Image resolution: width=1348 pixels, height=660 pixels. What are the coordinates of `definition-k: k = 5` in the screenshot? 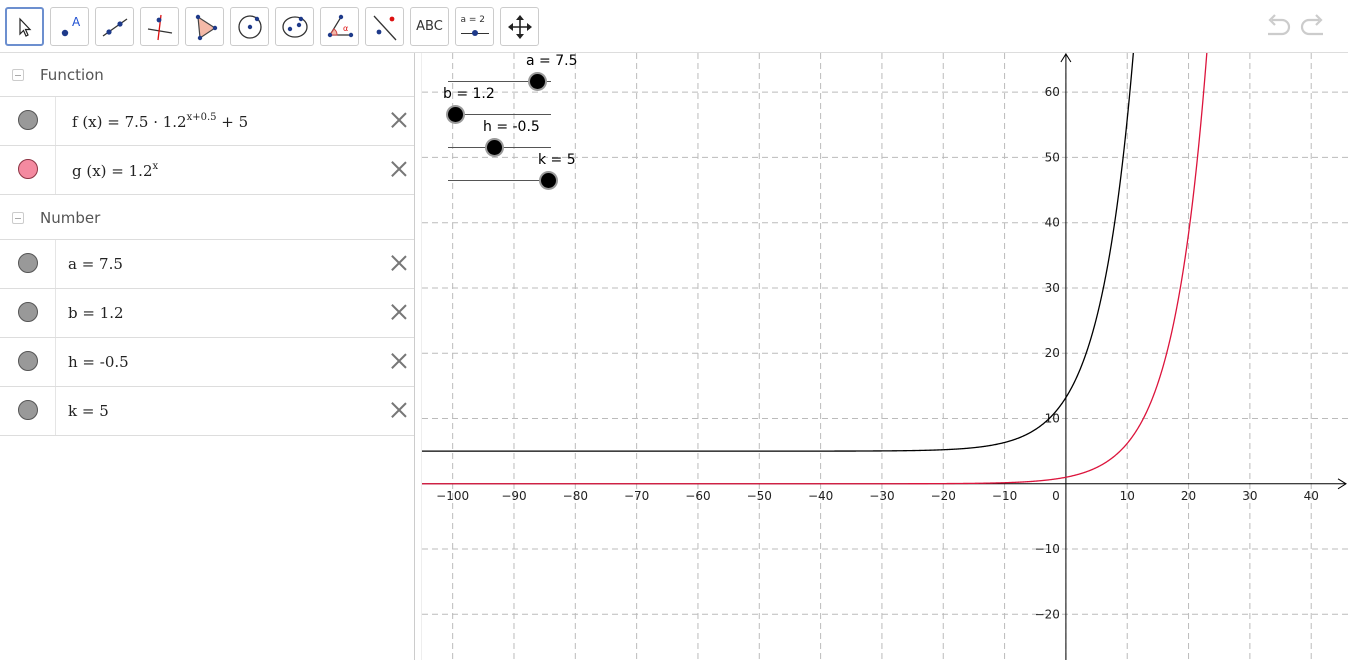 It's located at (88, 411).